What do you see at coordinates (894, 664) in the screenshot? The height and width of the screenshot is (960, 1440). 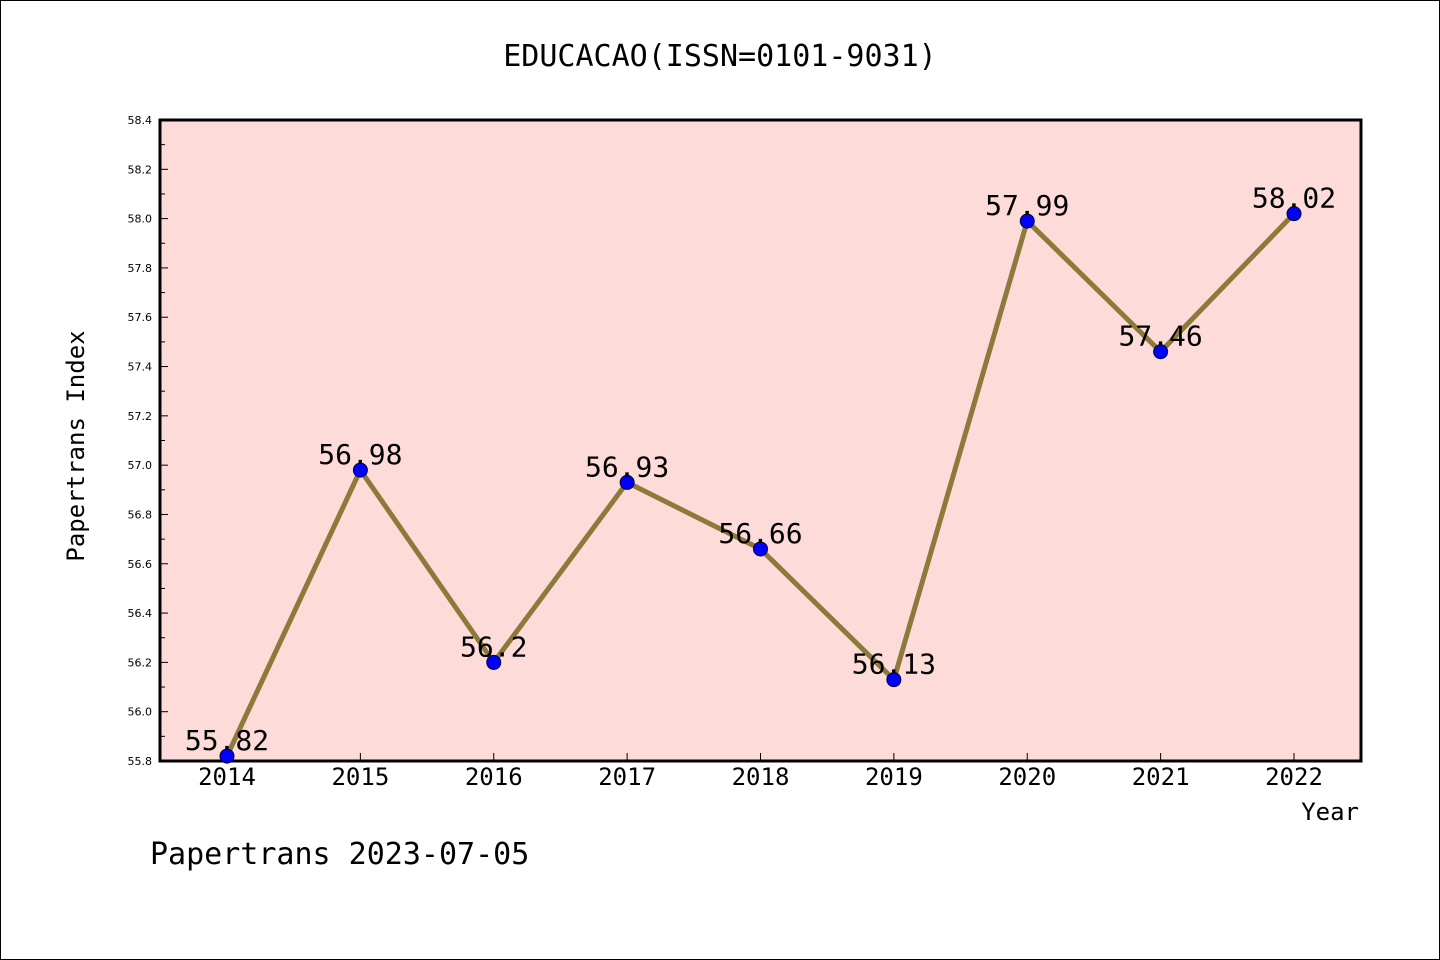 I see `data-label: 56.13` at bounding box center [894, 664].